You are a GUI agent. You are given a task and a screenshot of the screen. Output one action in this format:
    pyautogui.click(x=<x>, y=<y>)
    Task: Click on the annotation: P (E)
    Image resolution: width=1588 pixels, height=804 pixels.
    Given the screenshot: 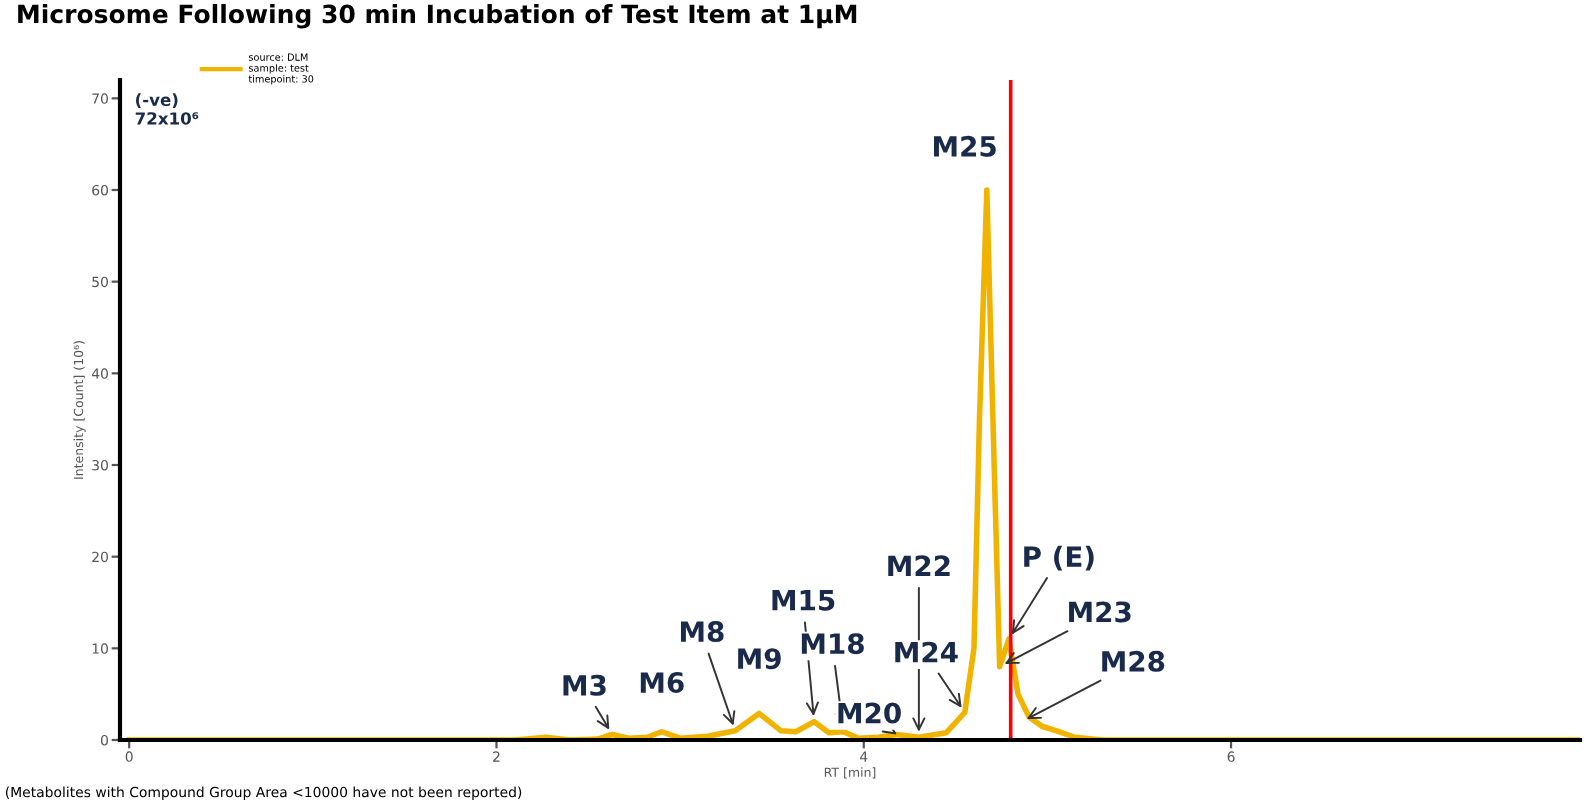 What is the action you would take?
    pyautogui.click(x=1059, y=558)
    